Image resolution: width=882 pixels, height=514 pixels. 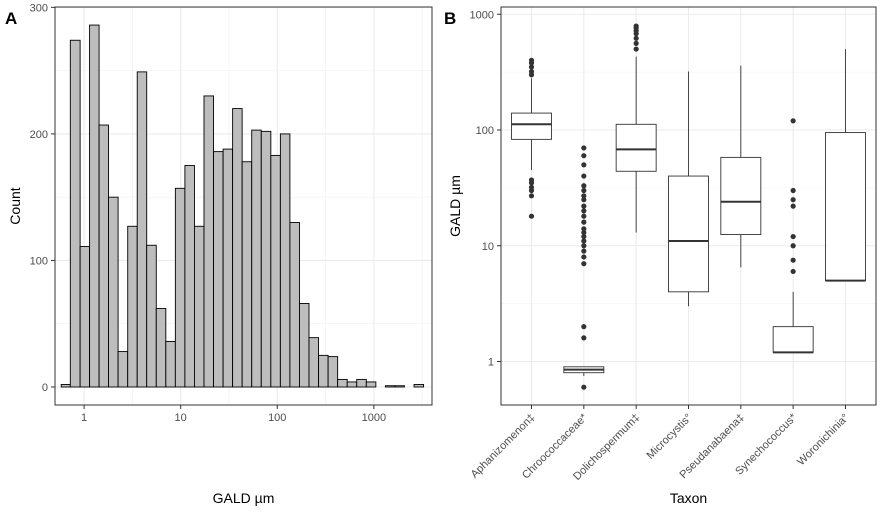 I want to click on panel-a-x-axis-title: GALD µm, so click(x=244, y=498).